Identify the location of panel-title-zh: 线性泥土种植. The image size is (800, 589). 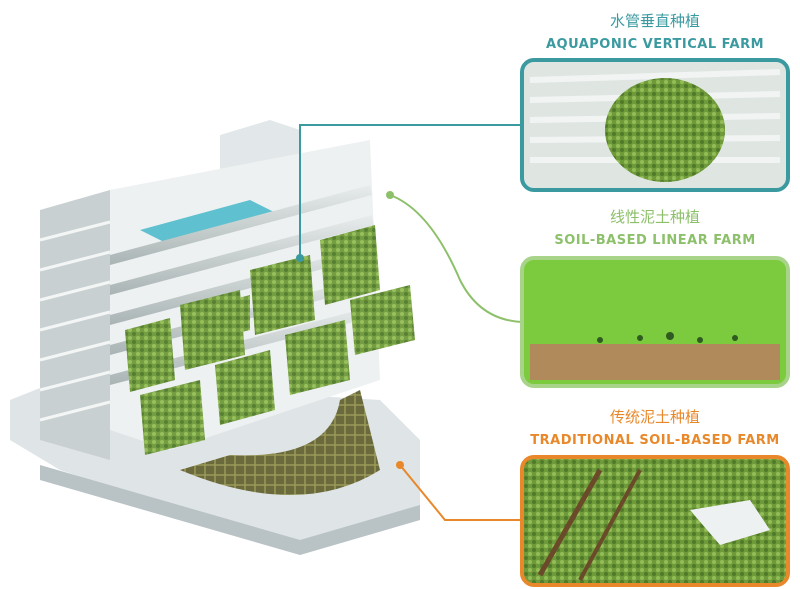
(655, 217).